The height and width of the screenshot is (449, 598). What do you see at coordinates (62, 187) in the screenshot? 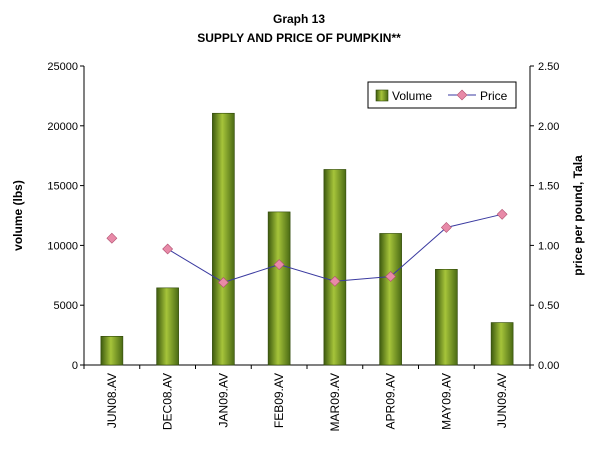
I see `y-tick-label: 15000` at bounding box center [62, 187].